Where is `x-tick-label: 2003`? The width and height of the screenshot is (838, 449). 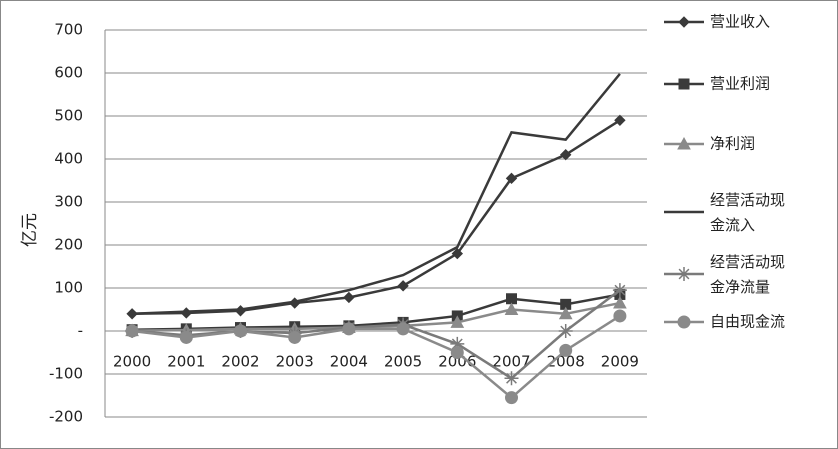
x-tick-label: 2003 is located at coordinates (295, 362).